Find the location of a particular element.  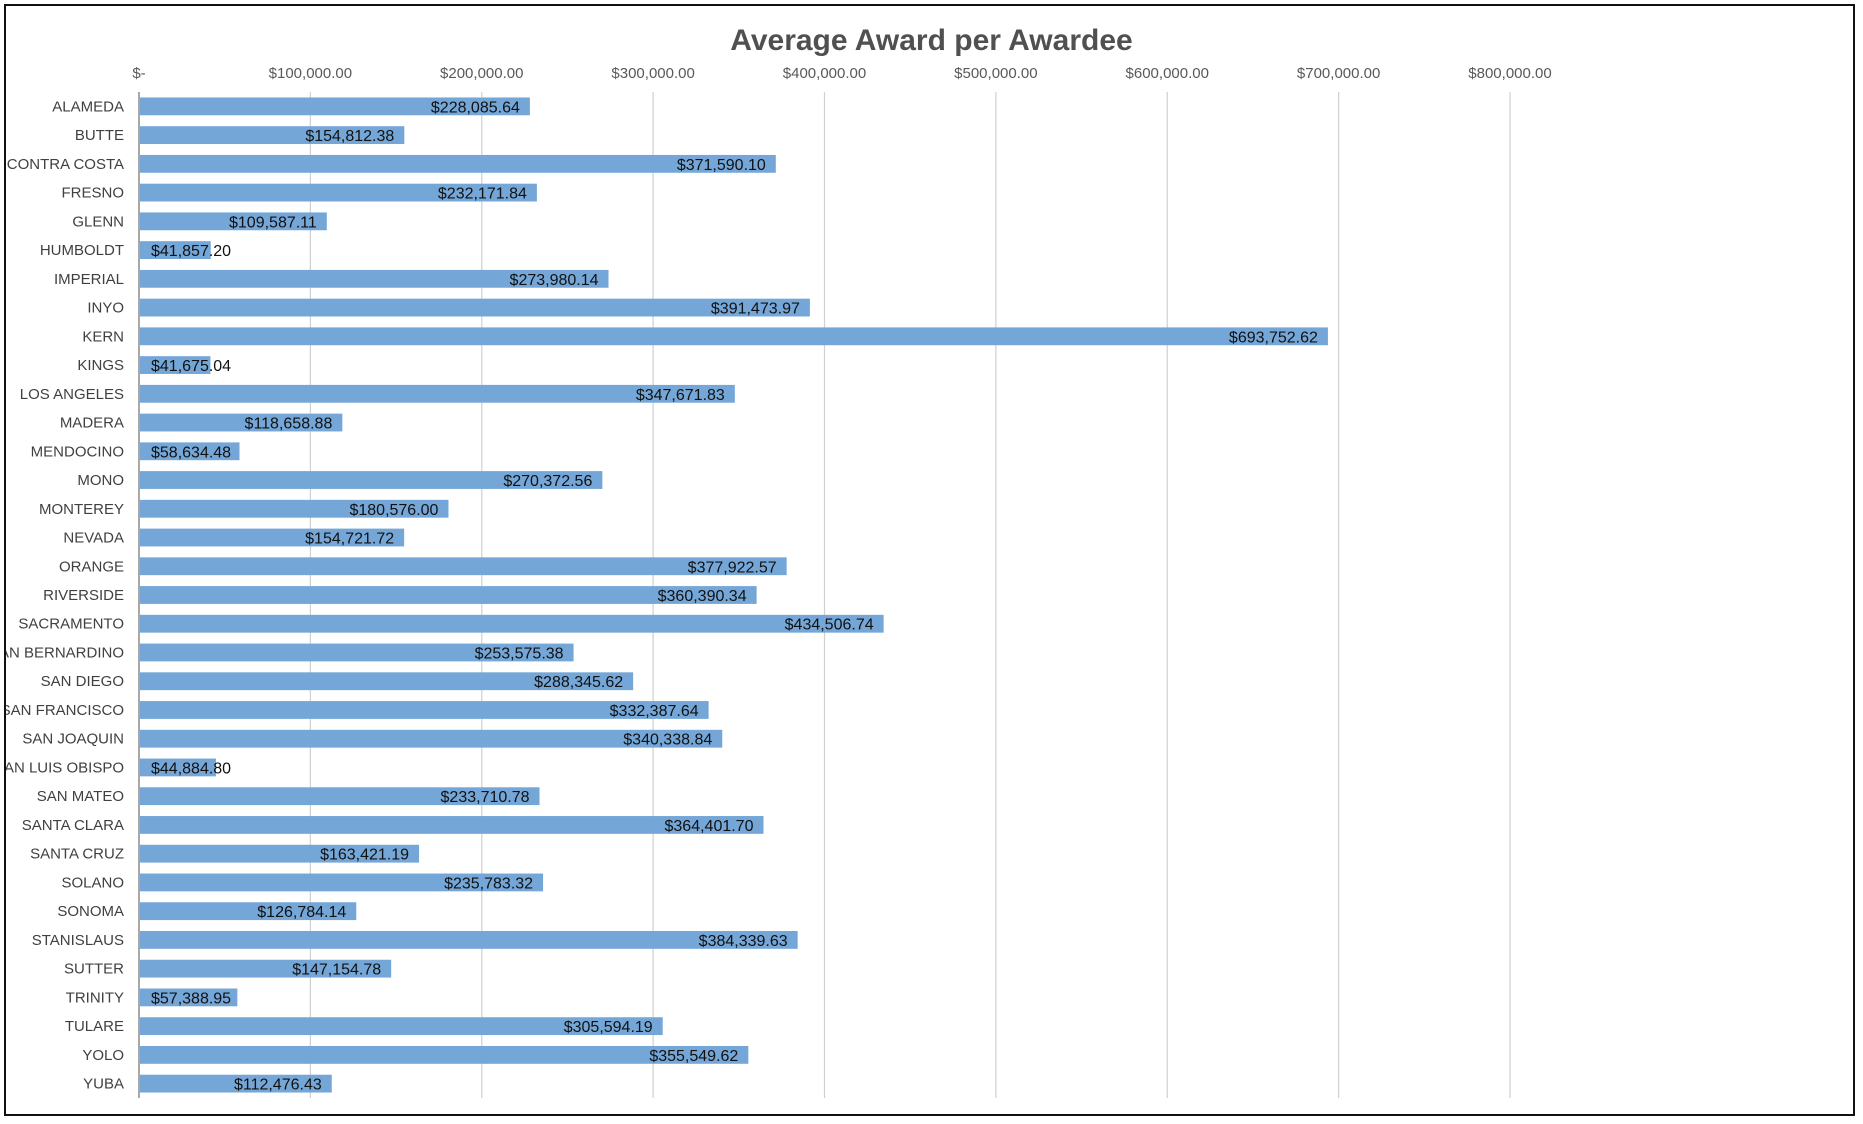

category-label: HUMBOLDT is located at coordinates (82, 250).